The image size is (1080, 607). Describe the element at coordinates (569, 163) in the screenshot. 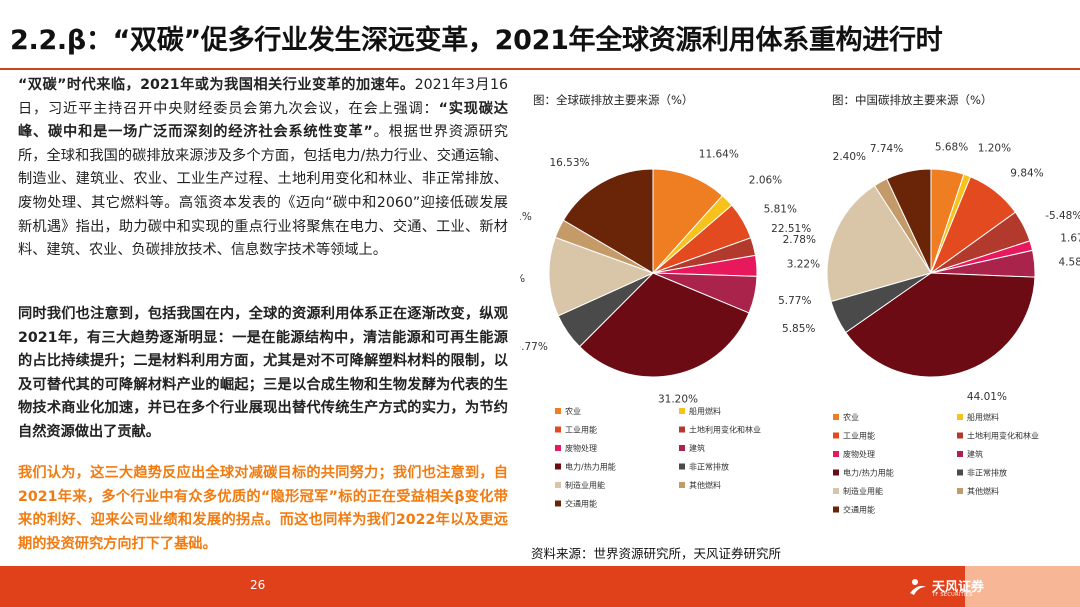

I see `slice-label: 16.53%` at that location.